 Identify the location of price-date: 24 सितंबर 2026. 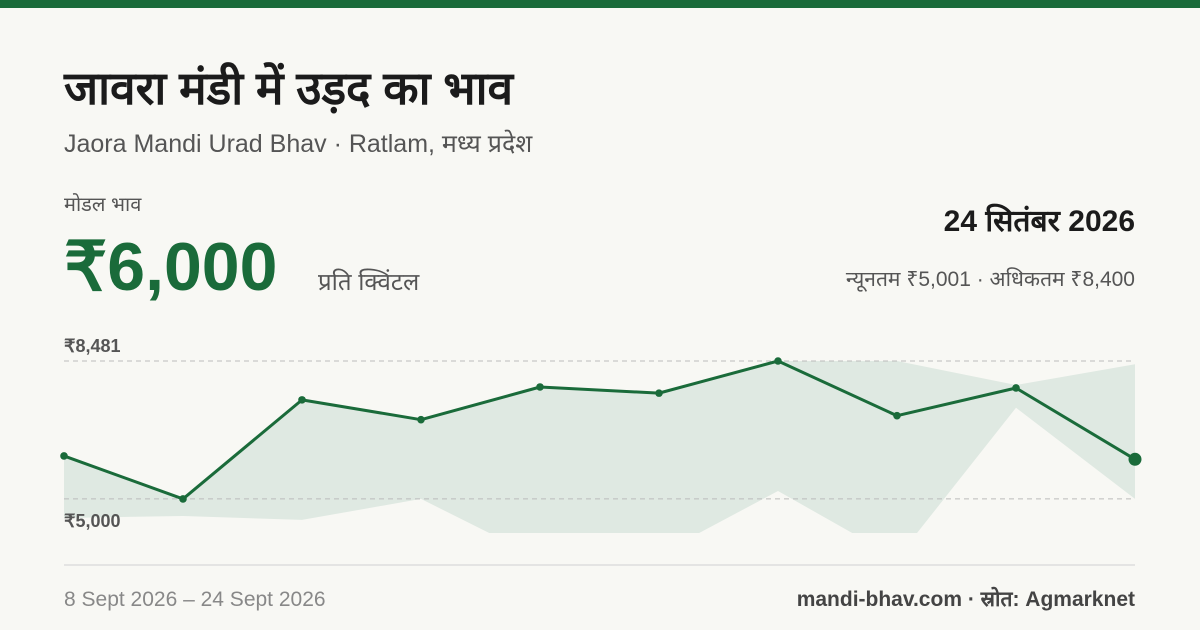
(1039, 220).